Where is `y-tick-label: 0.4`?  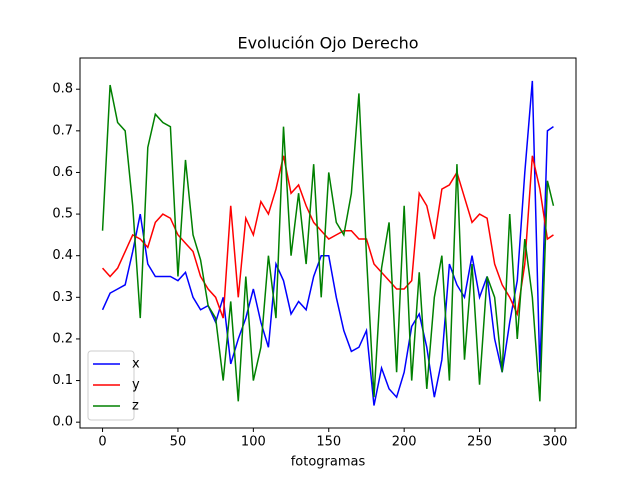
y-tick-label: 0.4 is located at coordinates (62, 255).